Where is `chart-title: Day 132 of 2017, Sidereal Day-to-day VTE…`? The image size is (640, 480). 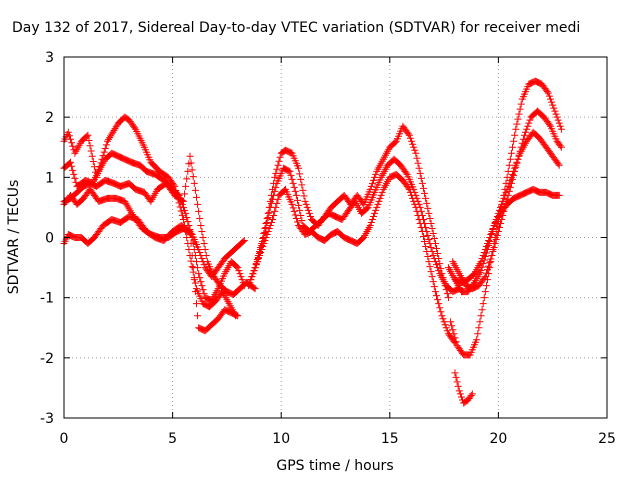
chart-title: Day 132 of 2017, Sidereal Day-to-day VTE… is located at coordinates (296, 28).